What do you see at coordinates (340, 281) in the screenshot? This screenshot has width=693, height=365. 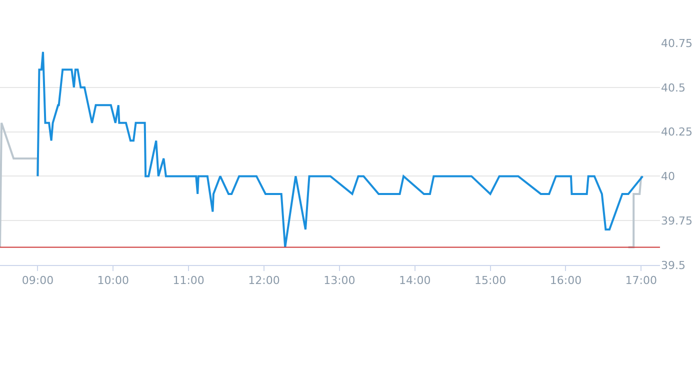 I see `x-tick-label: 13:00` at bounding box center [340, 281].